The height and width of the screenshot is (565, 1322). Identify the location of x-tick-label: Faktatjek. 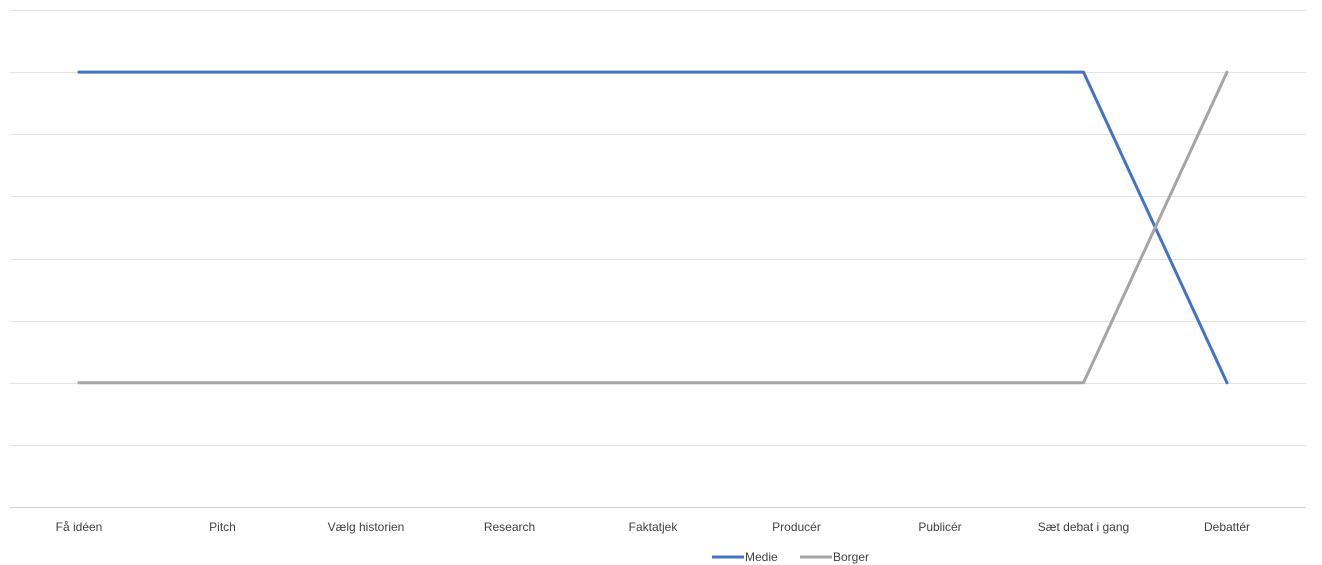
(654, 527).